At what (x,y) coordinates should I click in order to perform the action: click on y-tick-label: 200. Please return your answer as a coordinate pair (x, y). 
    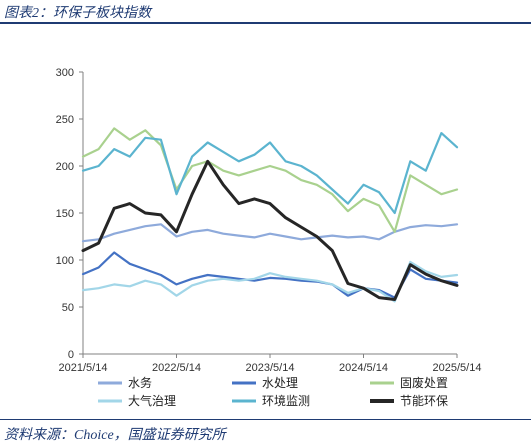
    Looking at the image, I should click on (65, 167).